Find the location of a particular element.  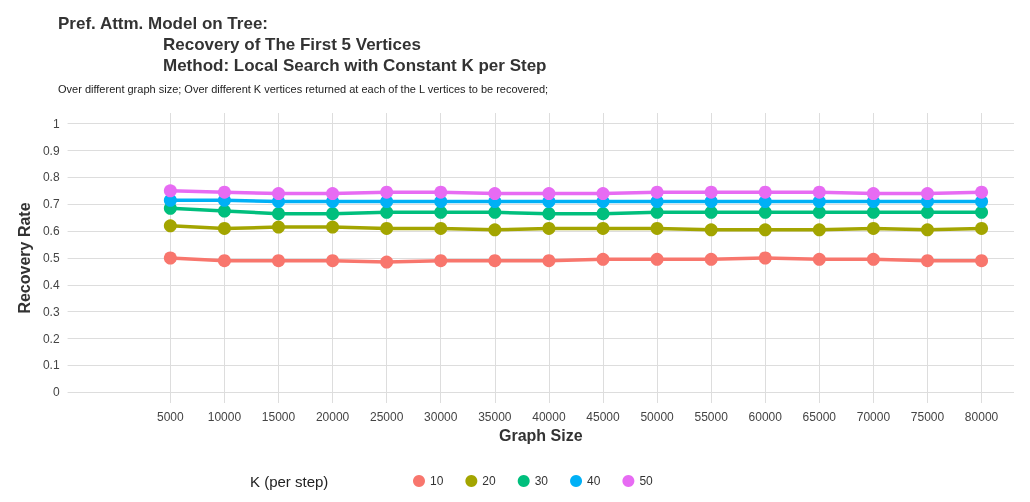

chart-subtitle: Over different graph size; Over different K vertices returned at each of the L vertices to be recovered; is located at coordinates (303, 88).